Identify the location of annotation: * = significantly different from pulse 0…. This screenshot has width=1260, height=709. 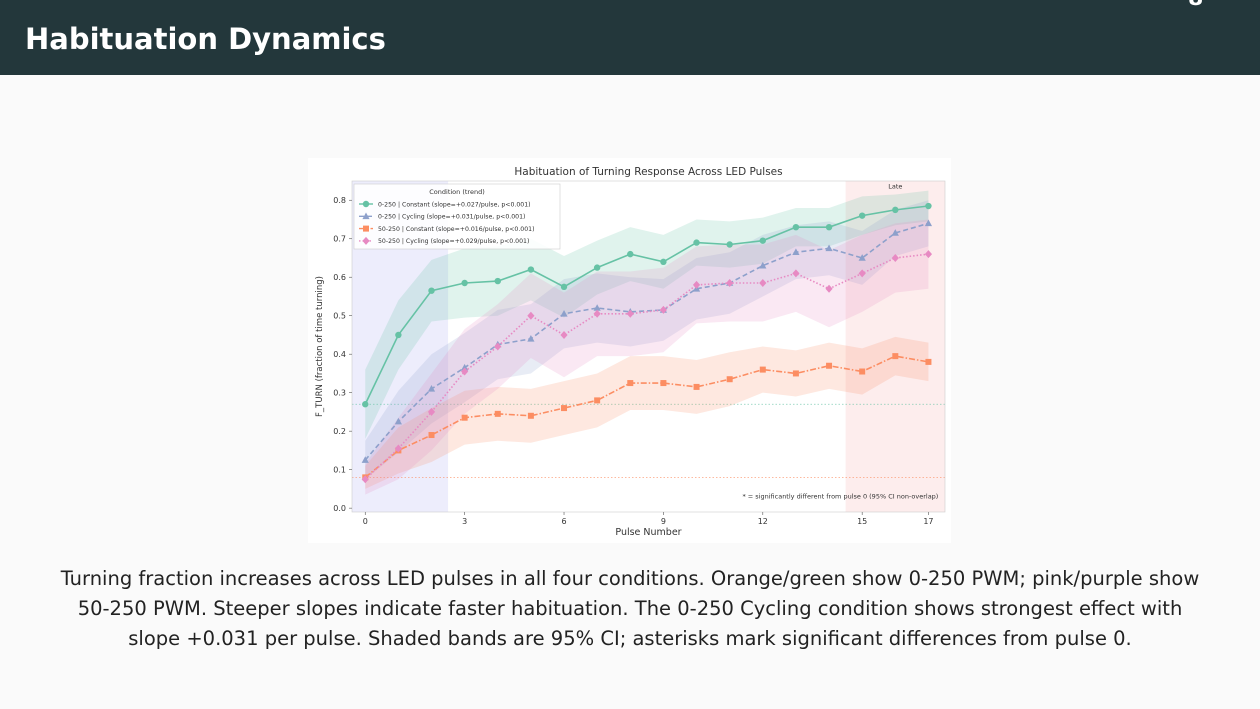
(840, 497).